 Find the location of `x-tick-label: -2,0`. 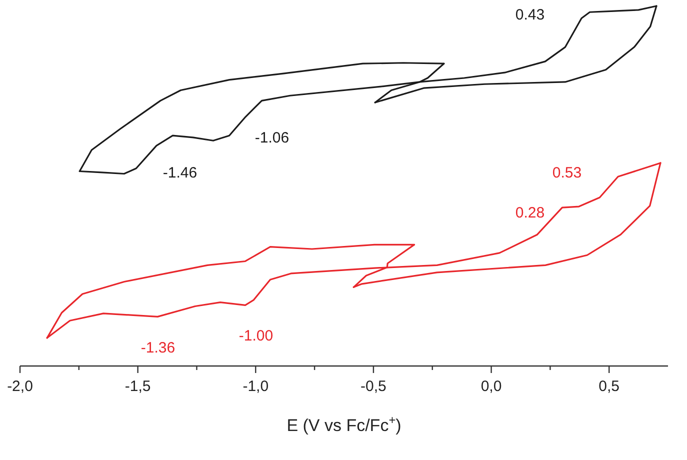

x-tick-label: -2,0 is located at coordinates (20, 386).